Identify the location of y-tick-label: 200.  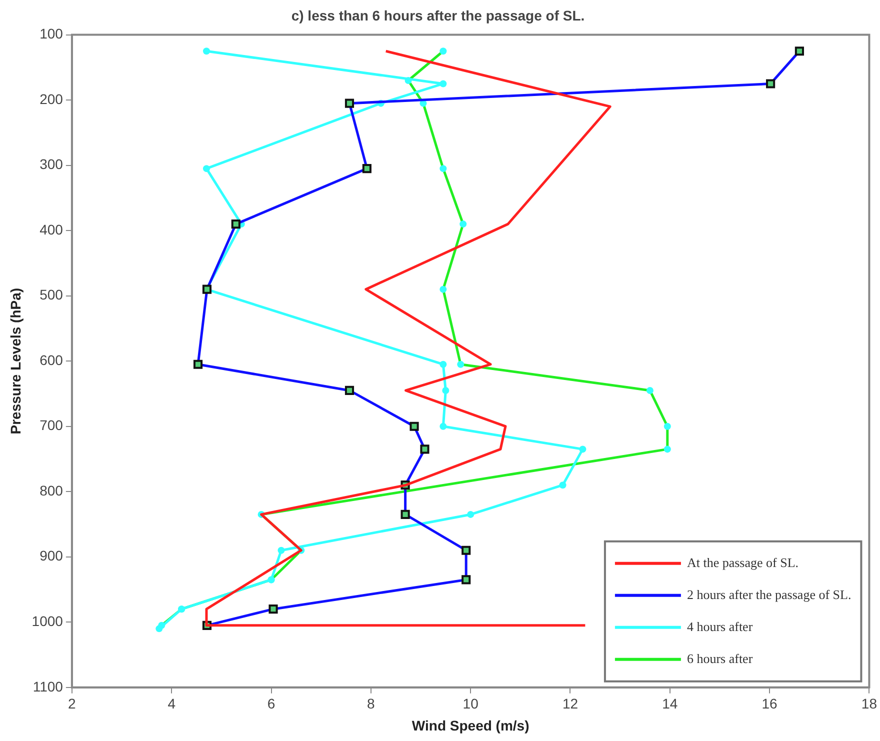
(52, 98).